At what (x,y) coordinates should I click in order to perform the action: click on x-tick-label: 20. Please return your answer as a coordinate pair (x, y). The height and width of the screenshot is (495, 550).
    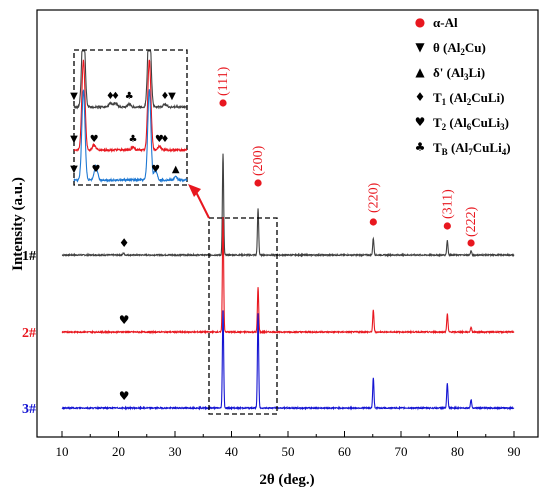
    Looking at the image, I should click on (118, 451).